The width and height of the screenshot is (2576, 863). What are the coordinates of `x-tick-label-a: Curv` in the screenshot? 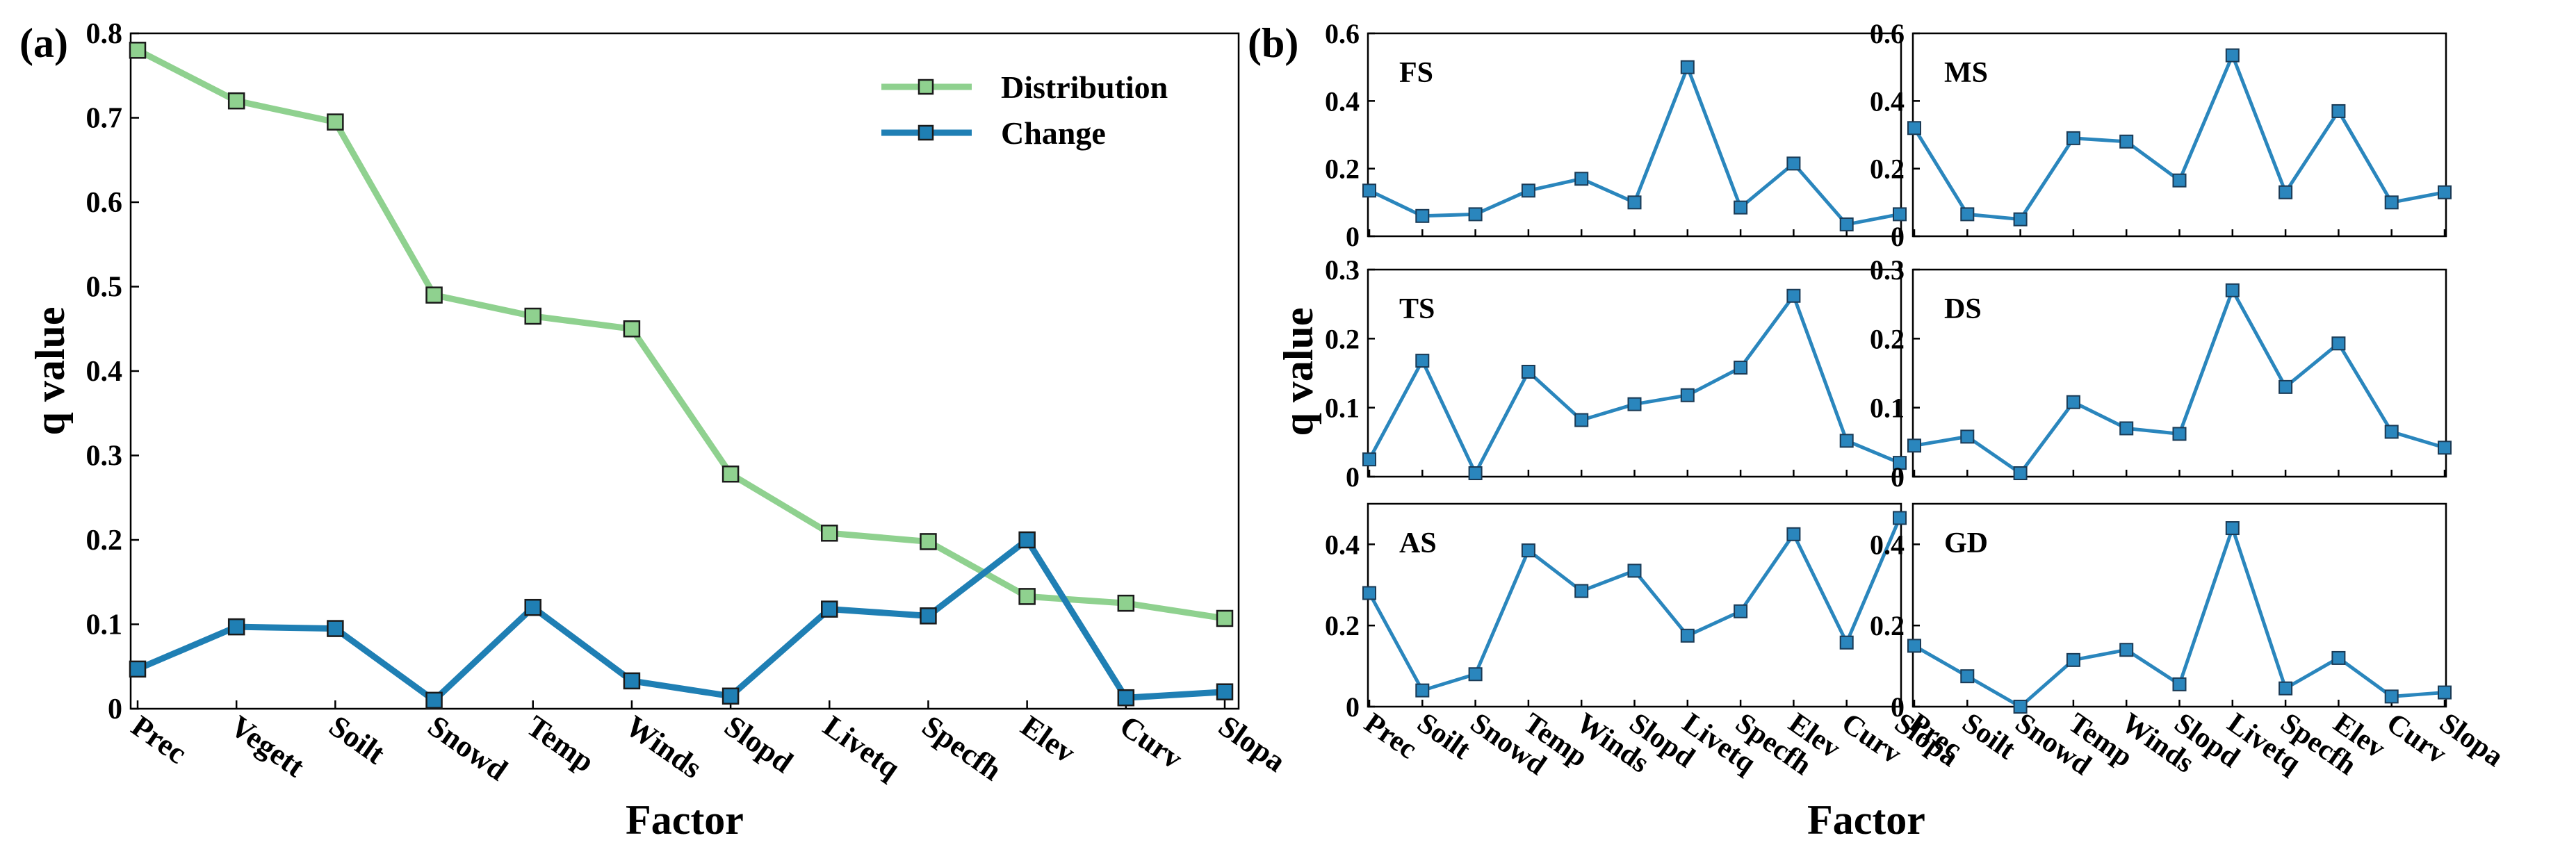 It's located at (1151, 742).